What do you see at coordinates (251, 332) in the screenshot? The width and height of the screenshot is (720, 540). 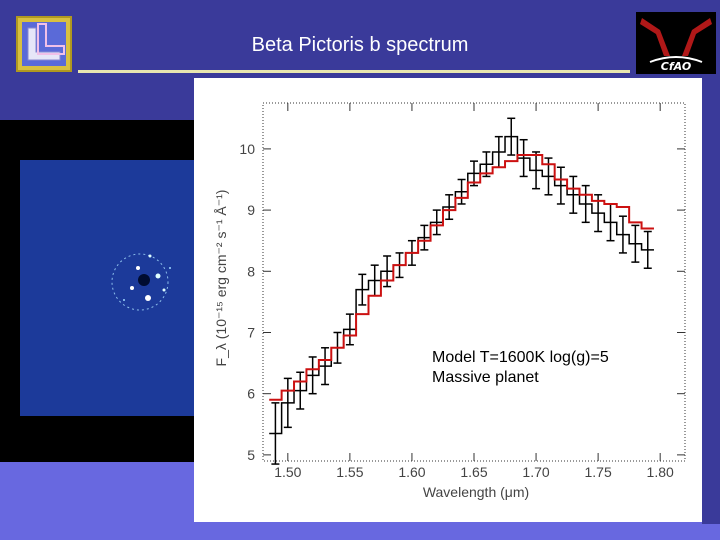 I see `y-tick-label: 7` at bounding box center [251, 332].